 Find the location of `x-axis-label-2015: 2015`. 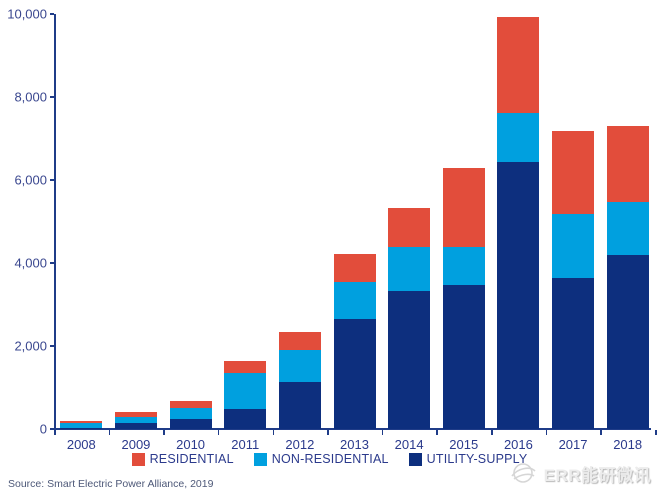

x-axis-label-2015: 2015 is located at coordinates (464, 444).